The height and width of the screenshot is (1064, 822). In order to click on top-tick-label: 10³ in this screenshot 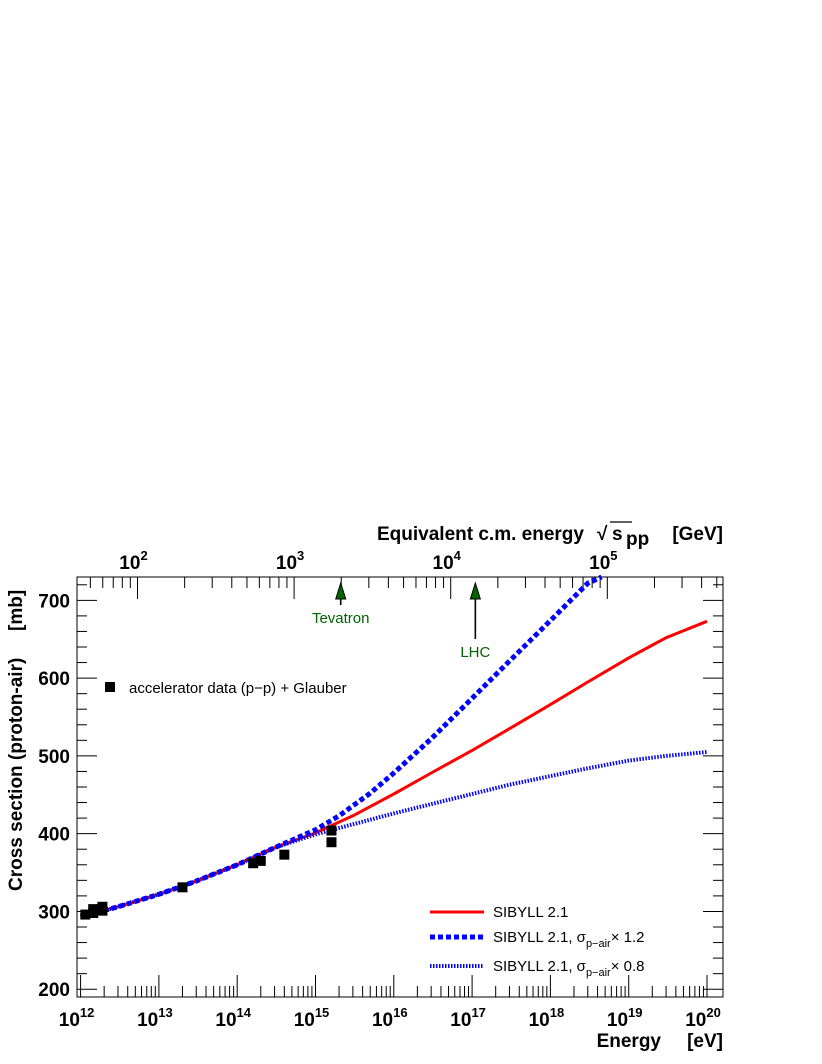, I will do `click(290, 561)`.